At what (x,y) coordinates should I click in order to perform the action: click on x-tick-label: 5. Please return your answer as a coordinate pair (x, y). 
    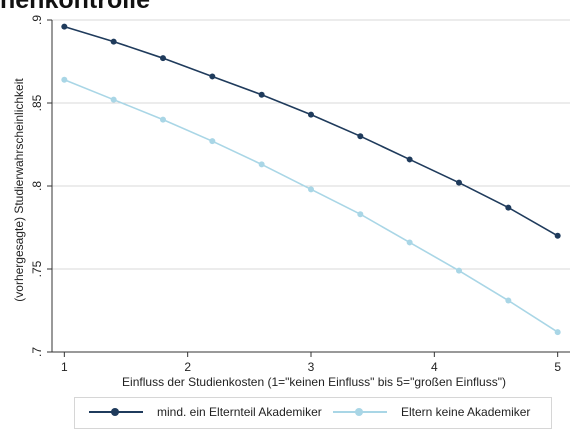
    Looking at the image, I should click on (557, 367).